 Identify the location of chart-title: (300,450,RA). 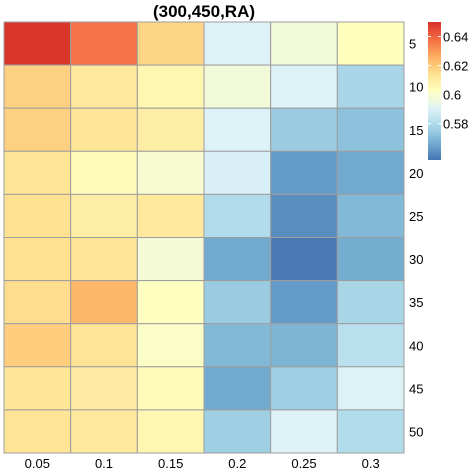
(204, 11).